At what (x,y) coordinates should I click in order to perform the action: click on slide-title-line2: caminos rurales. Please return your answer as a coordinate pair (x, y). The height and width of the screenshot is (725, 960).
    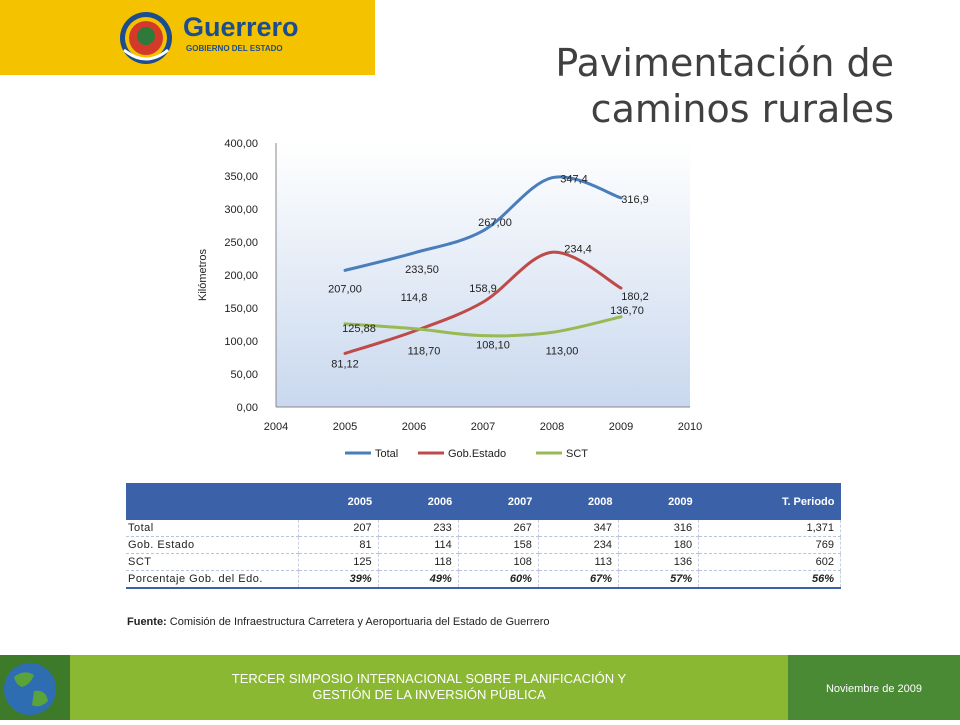
    Looking at the image, I should click on (742, 109).